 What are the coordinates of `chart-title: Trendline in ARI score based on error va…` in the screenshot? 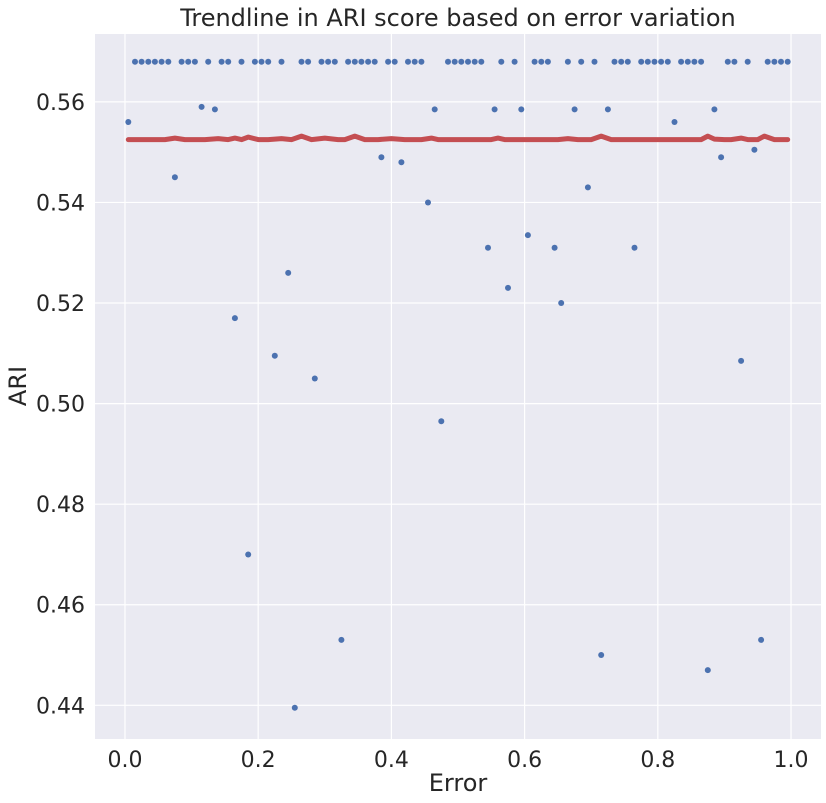 It's located at (457, 18).